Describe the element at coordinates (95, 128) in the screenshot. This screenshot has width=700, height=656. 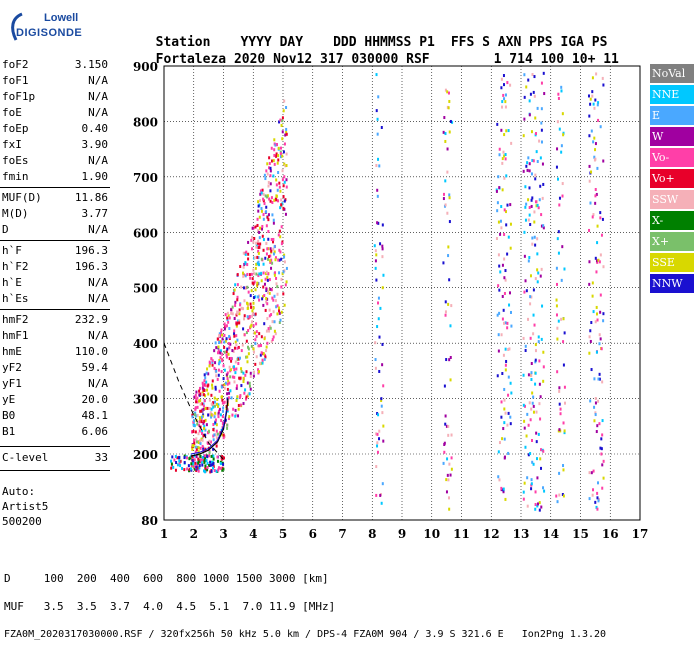
I see `param-value: 0.40` at that location.